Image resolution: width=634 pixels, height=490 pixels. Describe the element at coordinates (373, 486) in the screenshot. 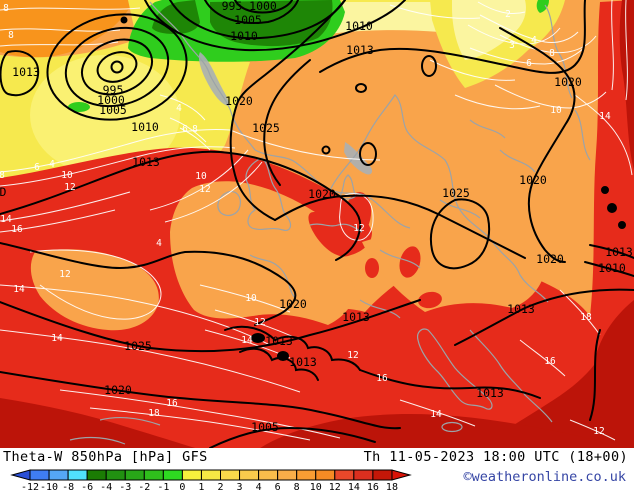

I see `color-scale-tick: 16` at that location.